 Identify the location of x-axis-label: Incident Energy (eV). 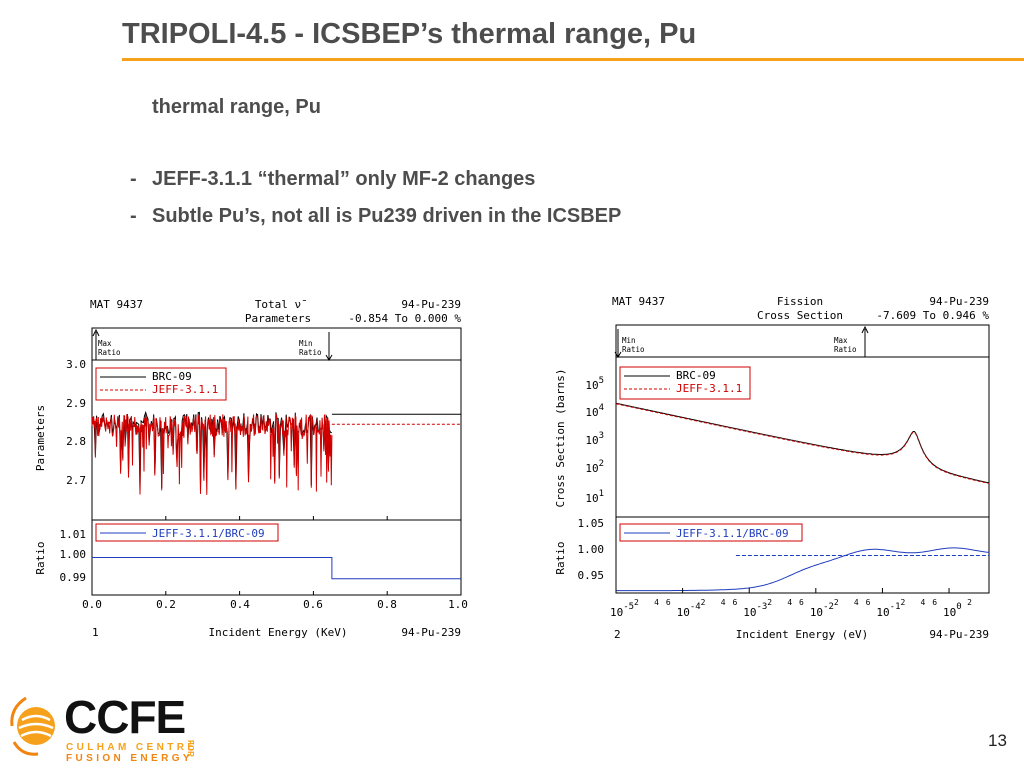
(802, 634).